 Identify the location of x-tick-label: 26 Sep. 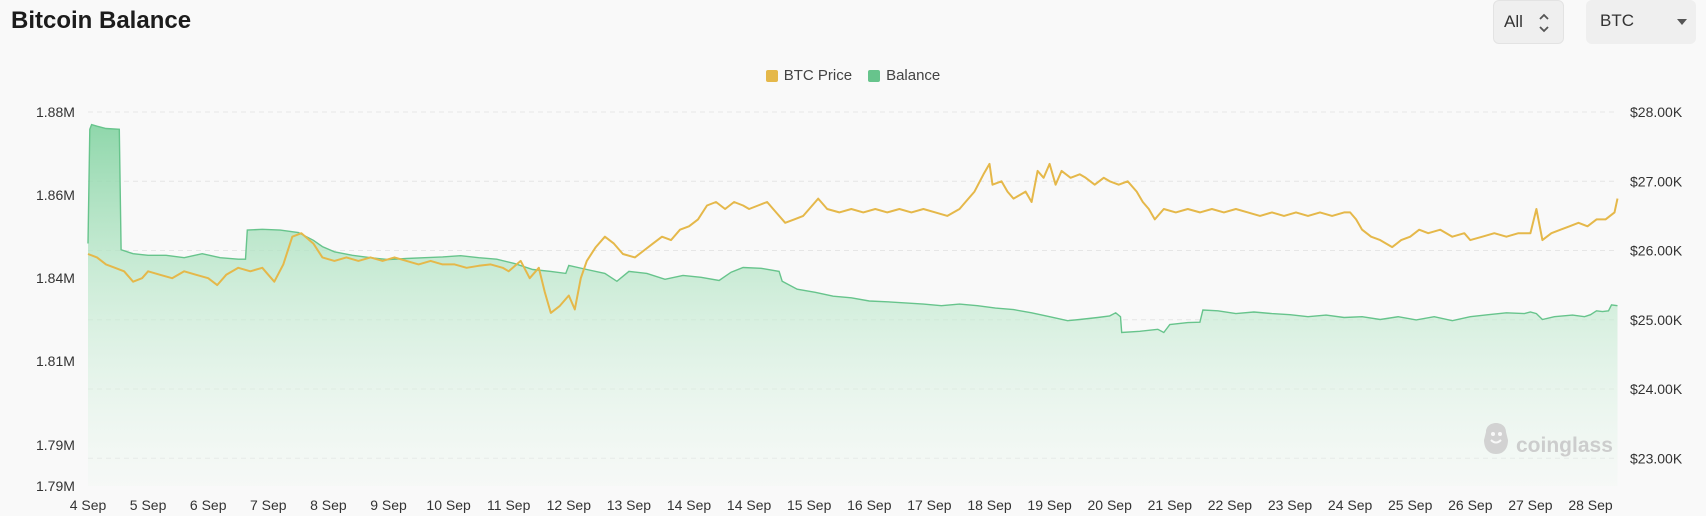
(1470, 505).